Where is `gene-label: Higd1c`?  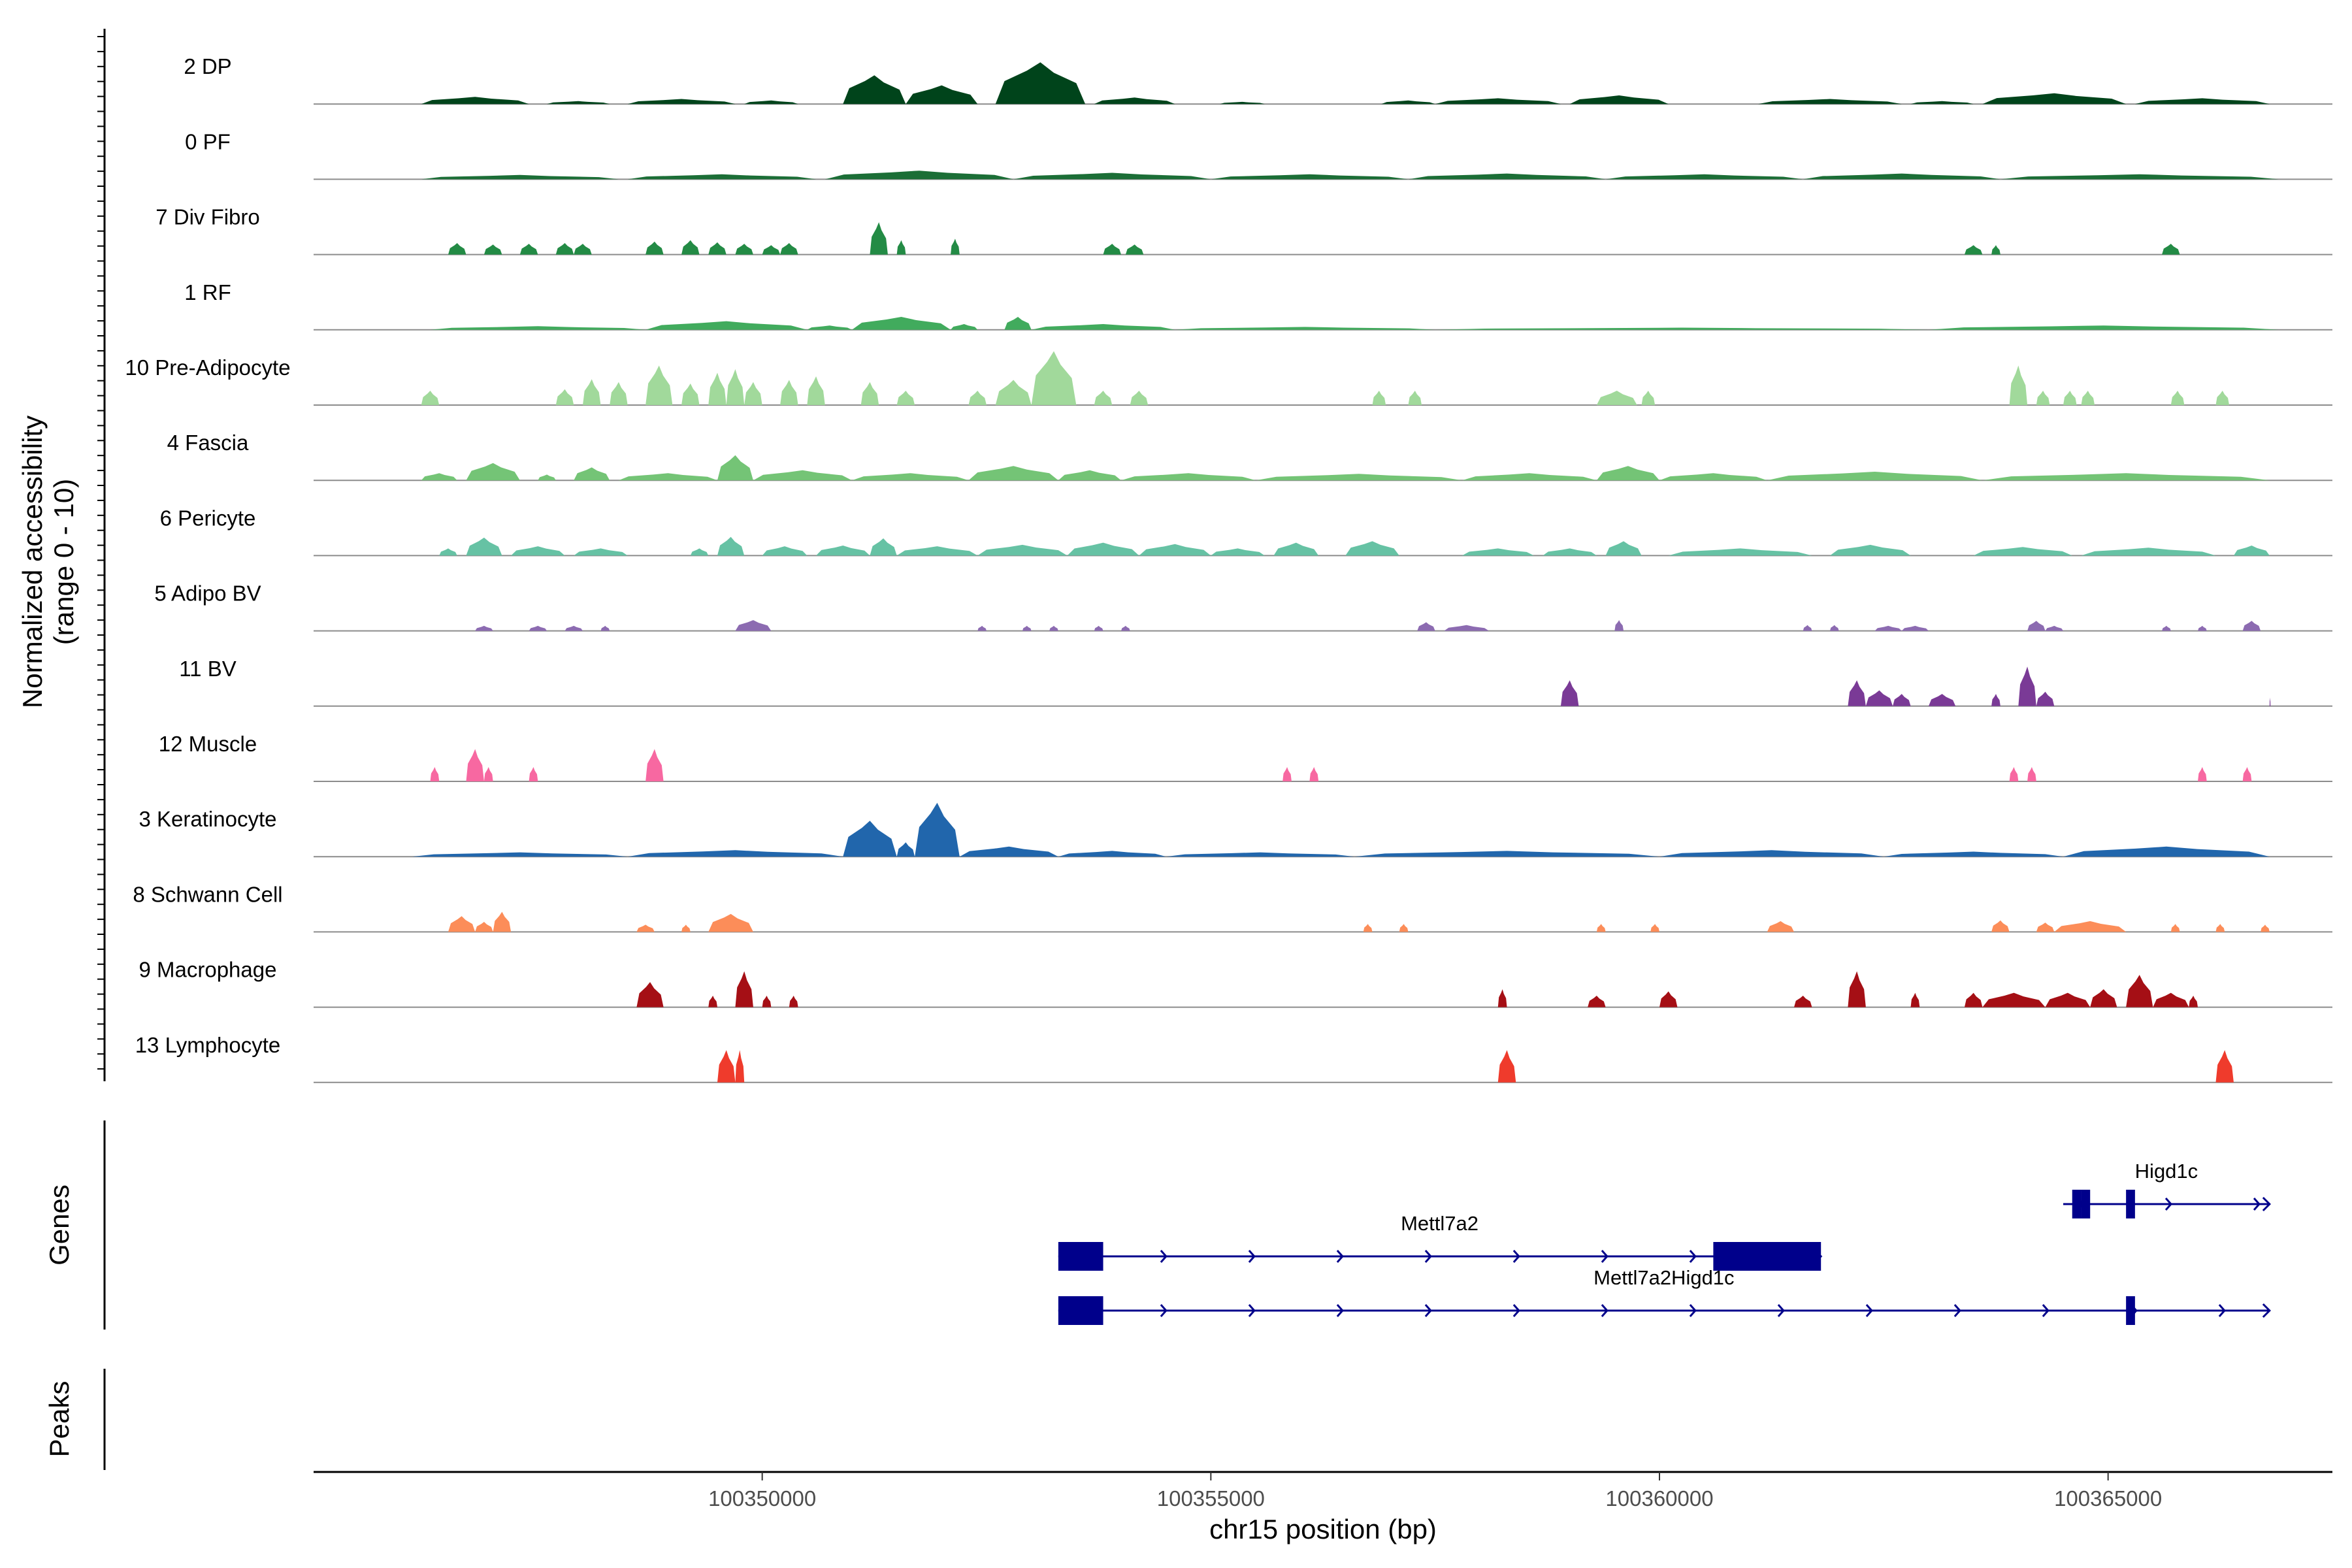
gene-label: Higd1c is located at coordinates (2166, 1171).